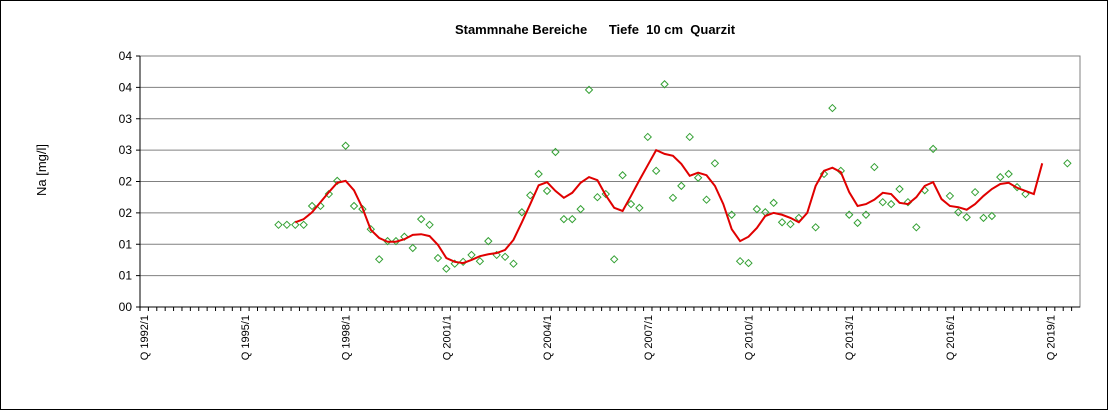  Describe the element at coordinates (548, 337) in the screenshot. I see `x-tick-label: Q 2004/1` at that location.